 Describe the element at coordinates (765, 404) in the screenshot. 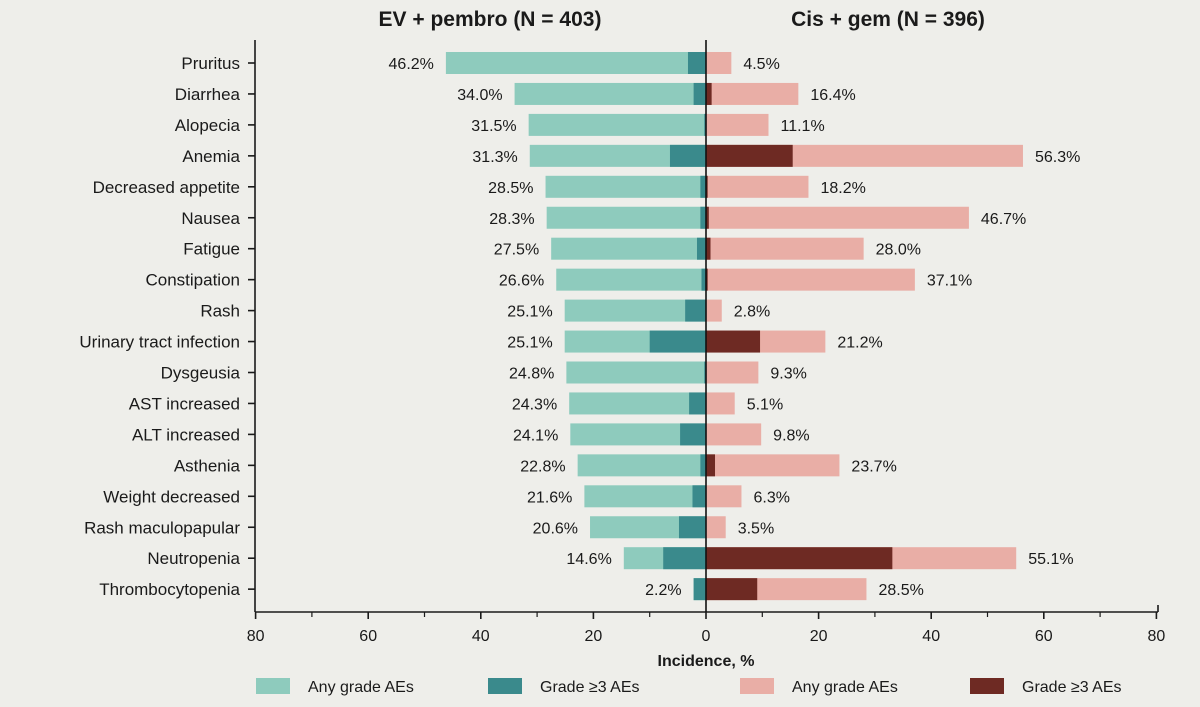

I see `right-value-label-11: 5.1%` at that location.